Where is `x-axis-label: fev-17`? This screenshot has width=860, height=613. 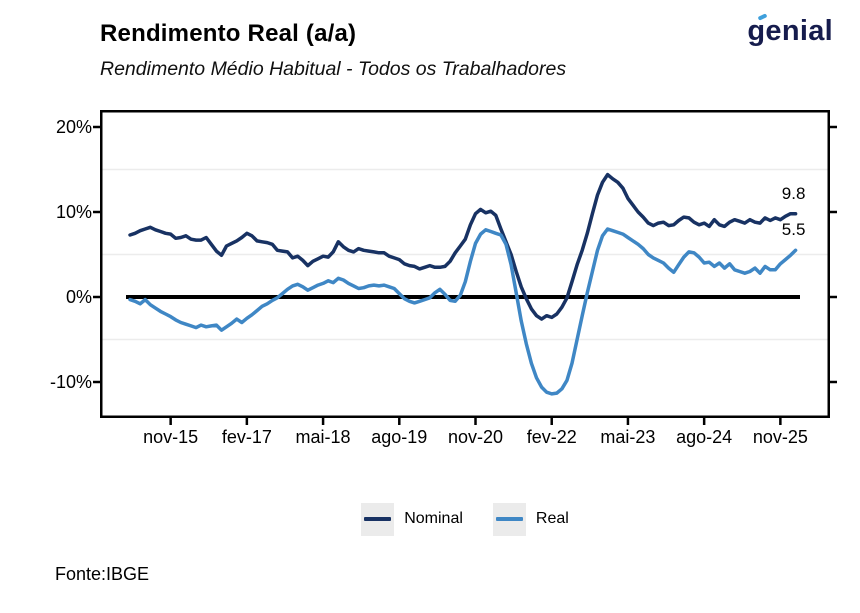 x-axis-label: fev-17 is located at coordinates (246, 437).